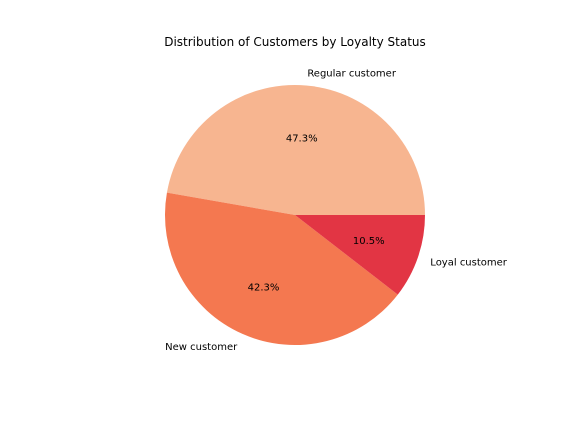 The height and width of the screenshot is (432, 576). Describe the element at coordinates (302, 138) in the screenshot. I see `percent-label: 47.3%` at that location.